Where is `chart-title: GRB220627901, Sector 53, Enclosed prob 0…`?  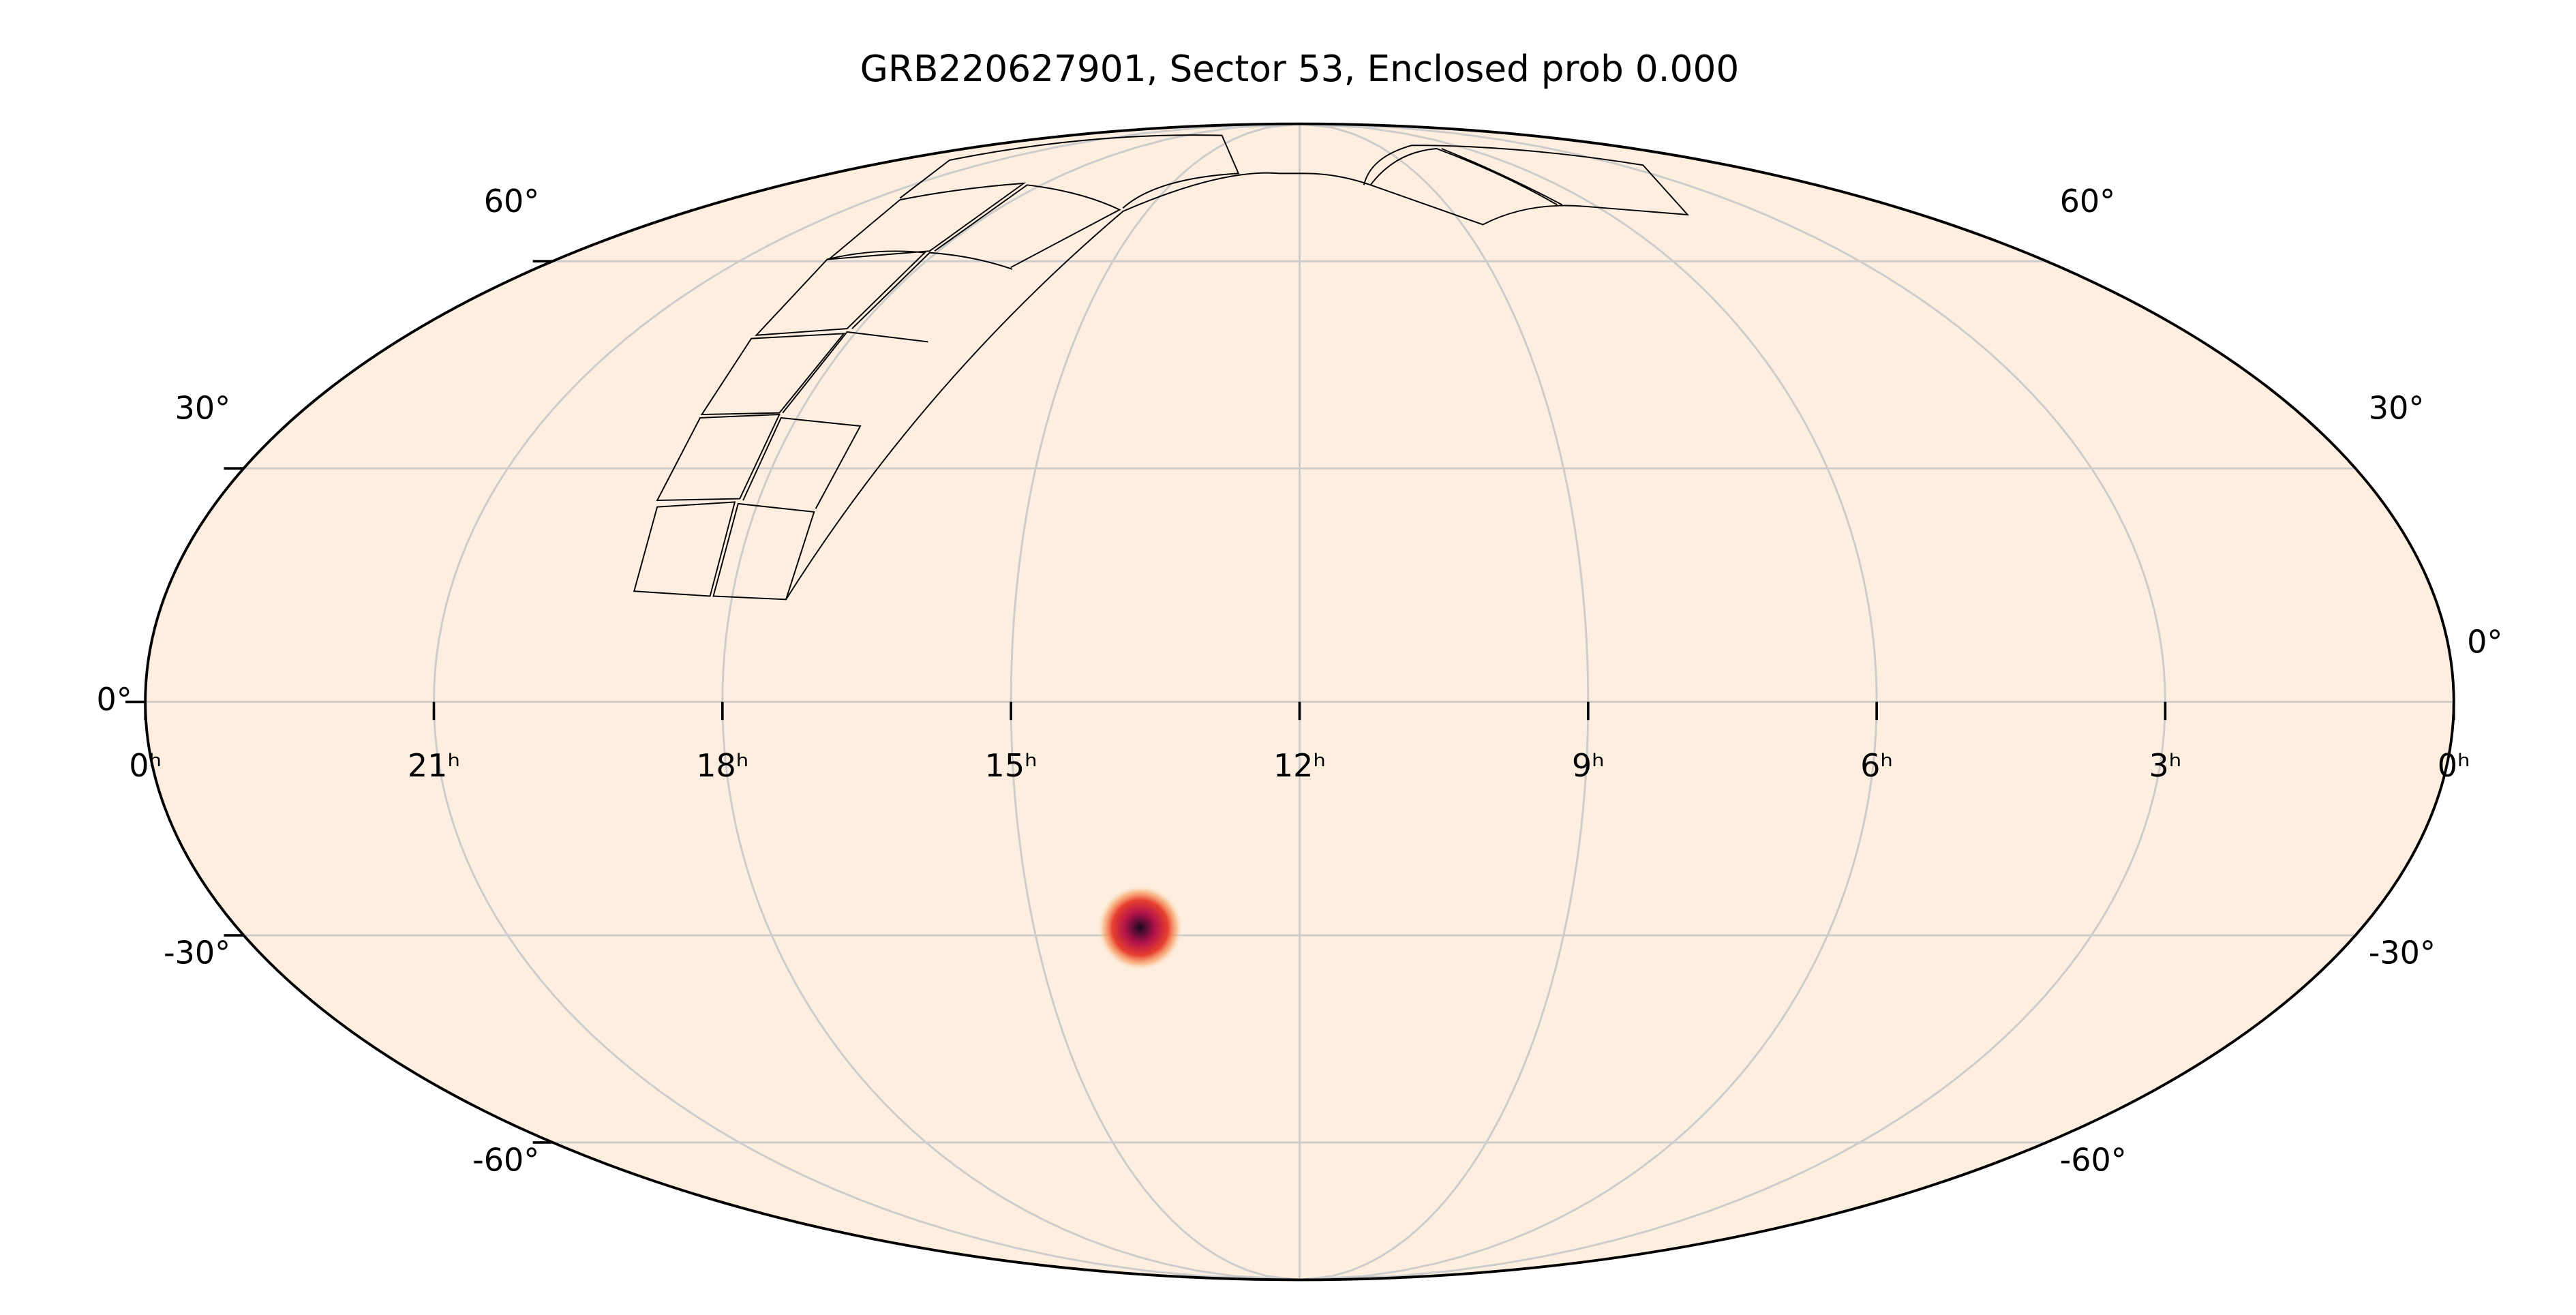 chart-title: GRB220627901, Sector 53, Enclosed prob 0… is located at coordinates (1300, 69).